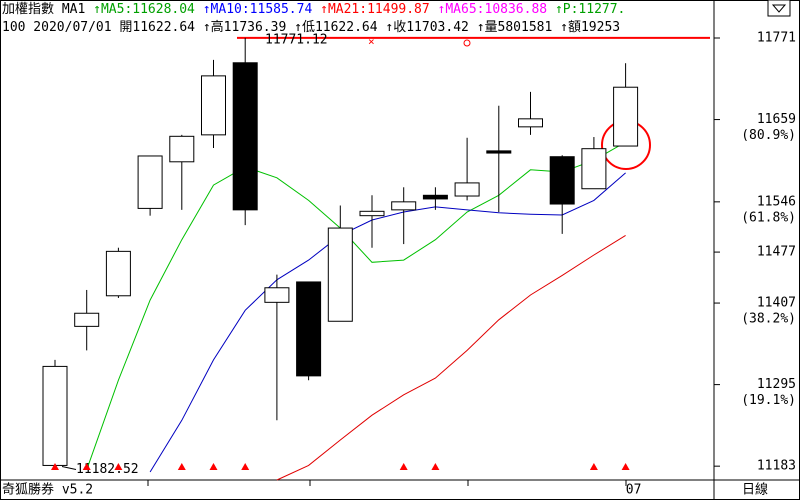 This screenshot has width=800, height=500. I want to click on quote-field: ↑收11703.42, so click(430, 27).